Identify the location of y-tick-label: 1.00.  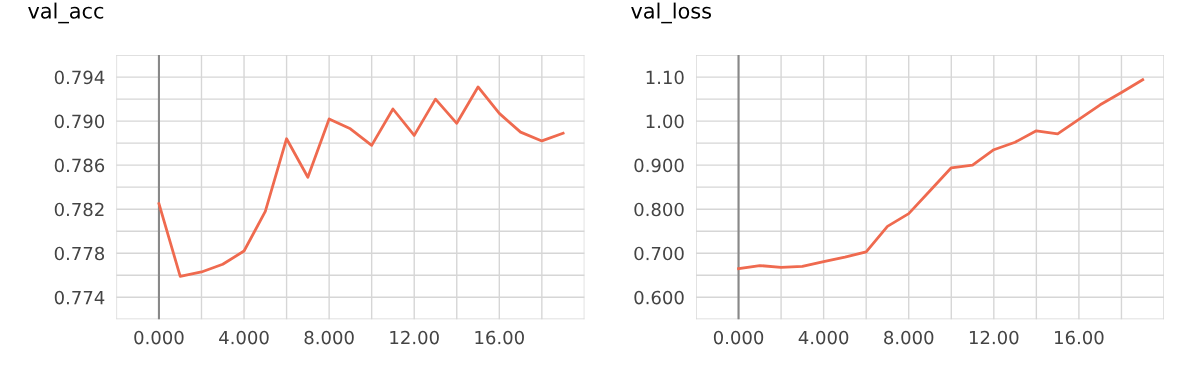
(665, 121).